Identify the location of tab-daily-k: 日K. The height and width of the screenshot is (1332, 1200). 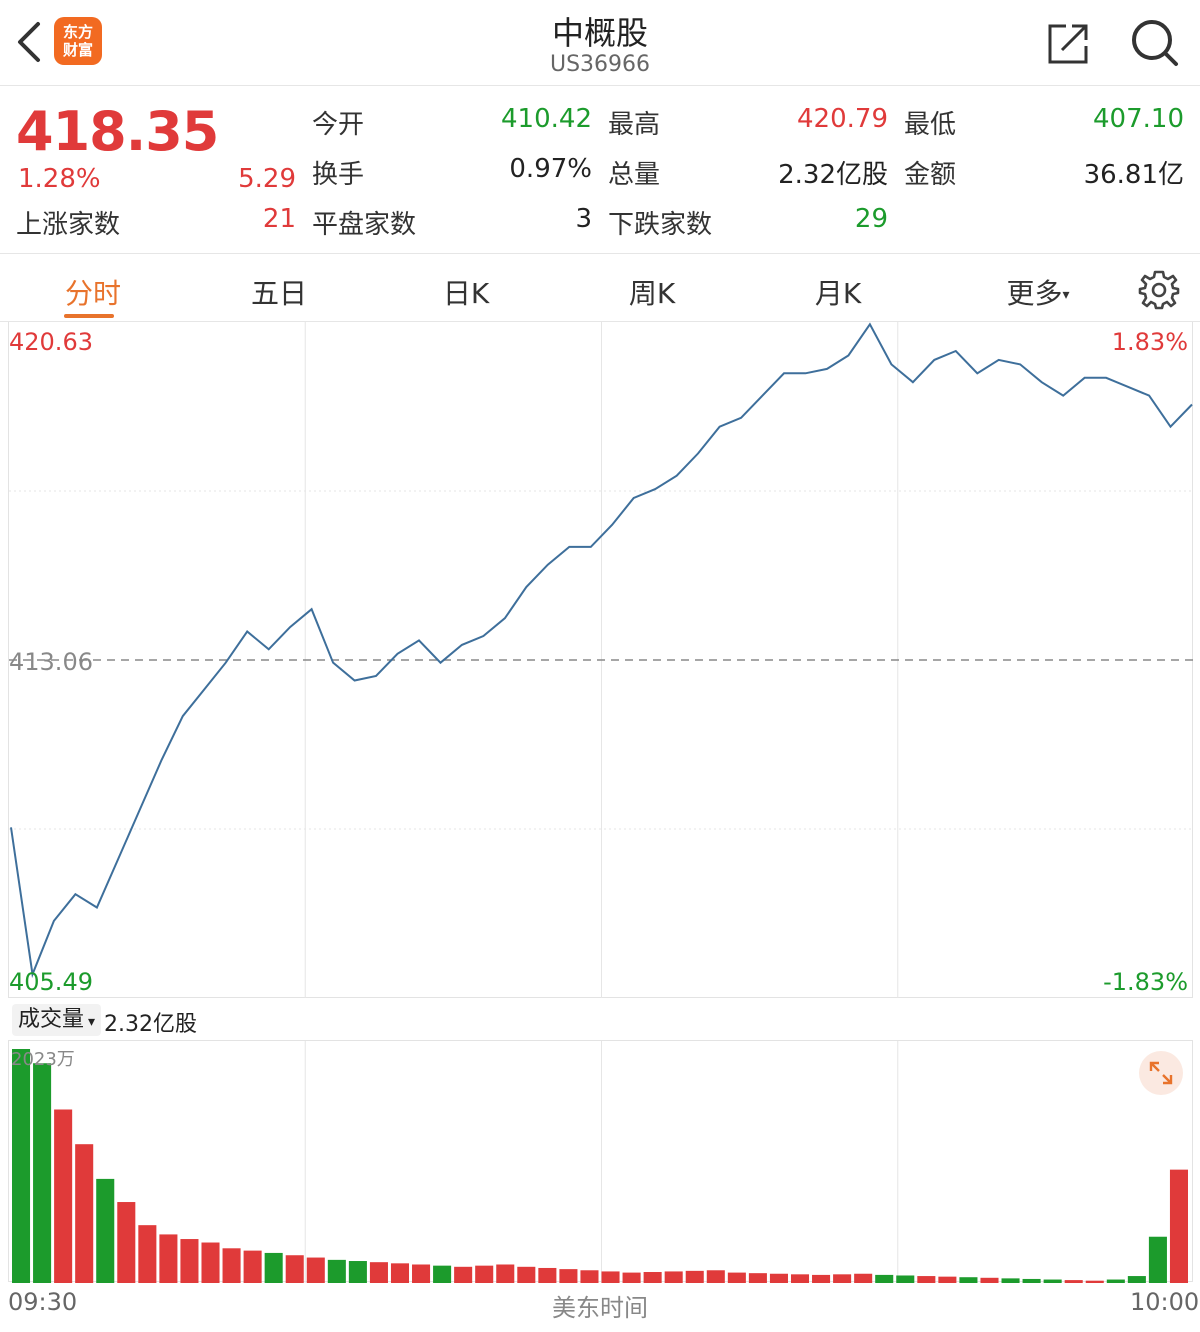
(466, 293).